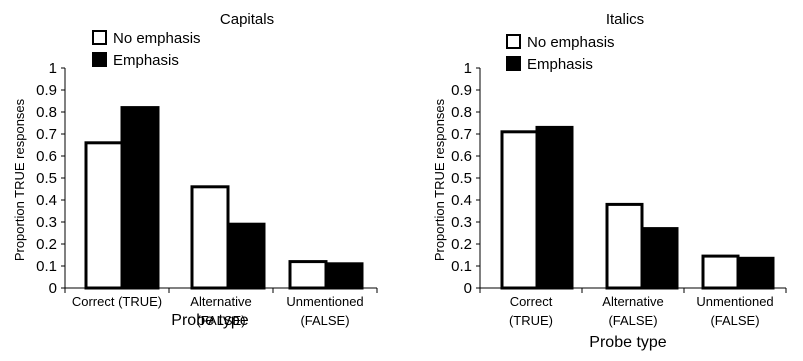  I want to click on x-category-label: Correct (TRUE), so click(117, 301).